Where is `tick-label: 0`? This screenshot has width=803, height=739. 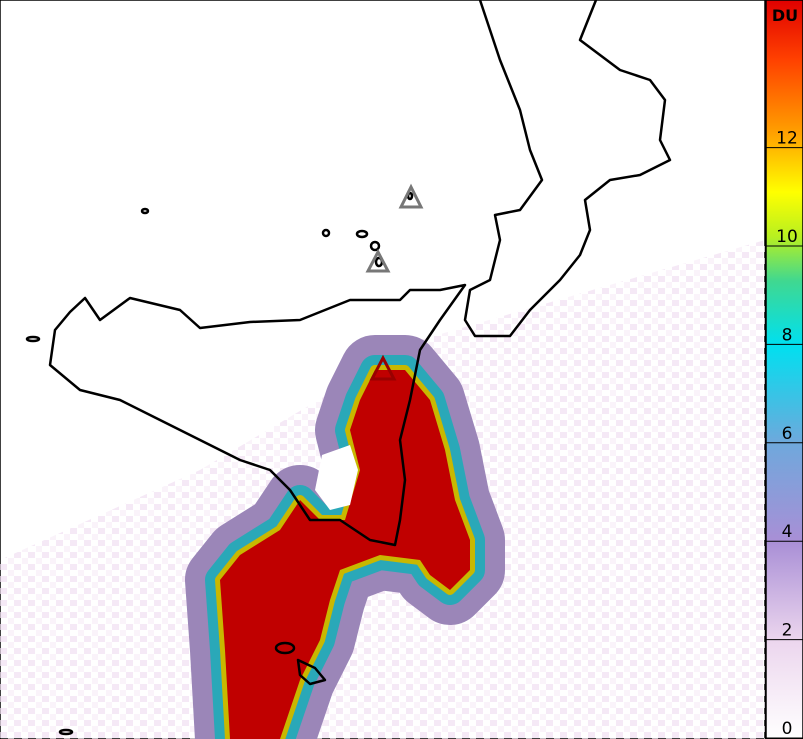 tick-label: 0 is located at coordinates (787, 729).